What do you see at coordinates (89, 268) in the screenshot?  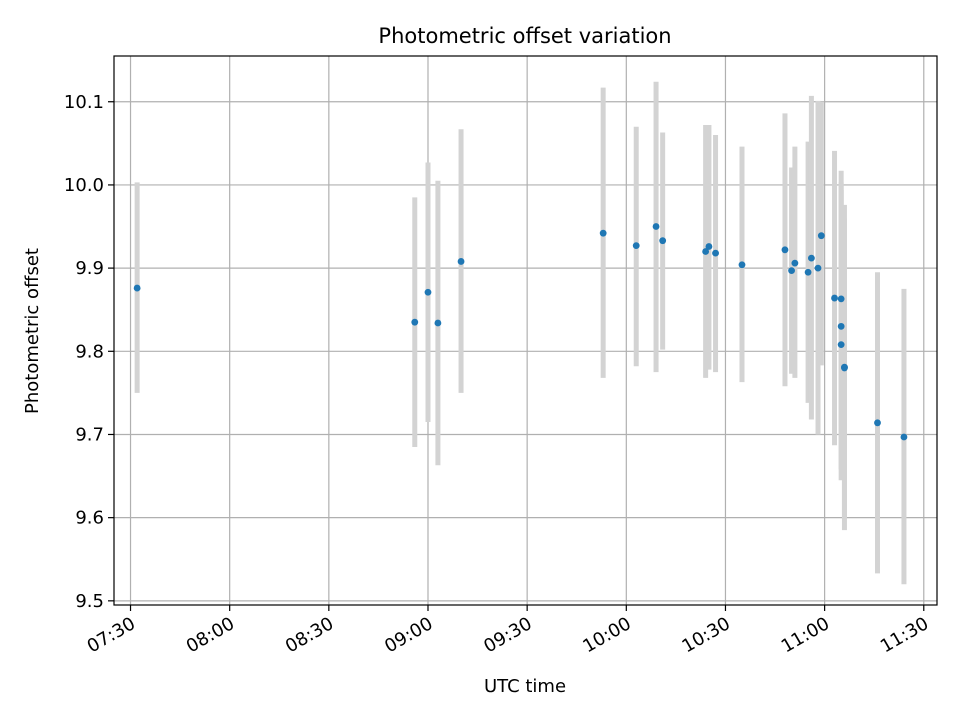 I see `y-tick-label: 9.9` at bounding box center [89, 268].